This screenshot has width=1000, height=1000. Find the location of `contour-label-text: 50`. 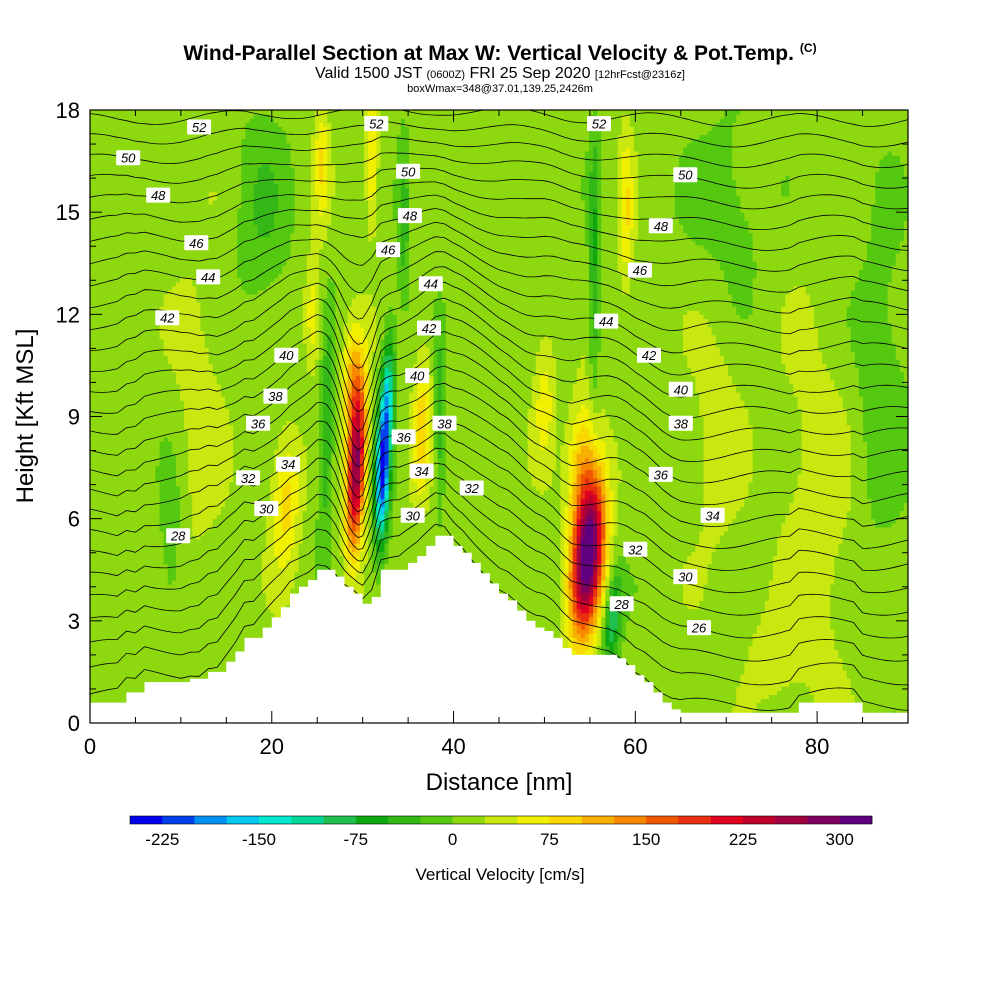

contour-label-text: 50 is located at coordinates (128, 158).